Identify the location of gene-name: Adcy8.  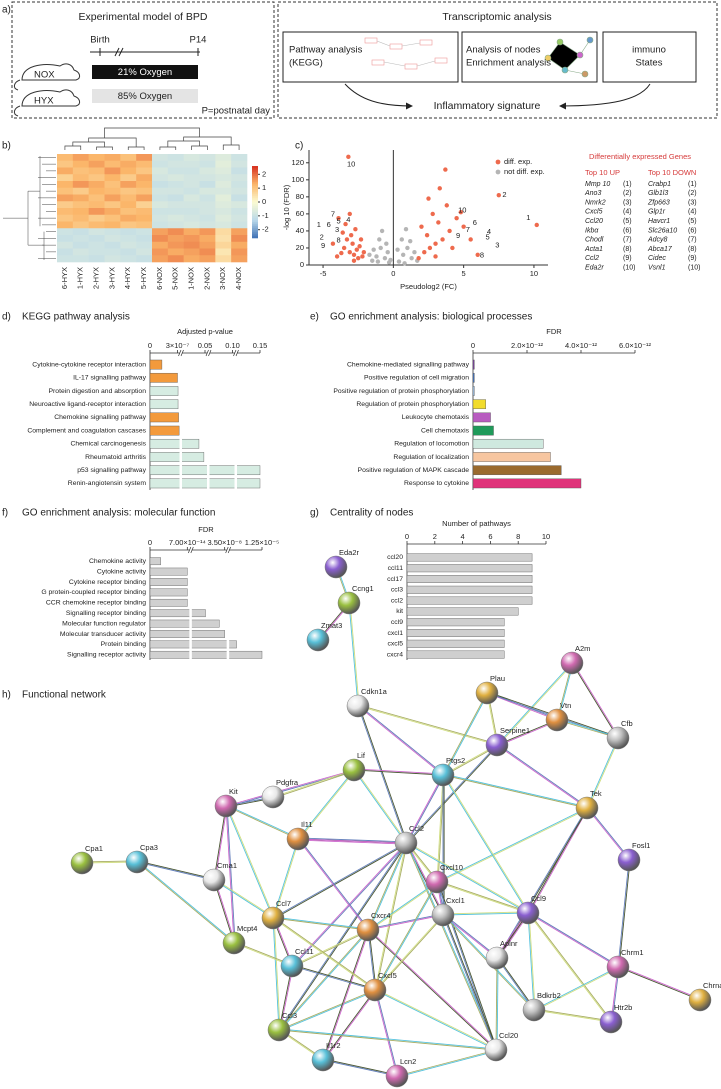
(657, 240).